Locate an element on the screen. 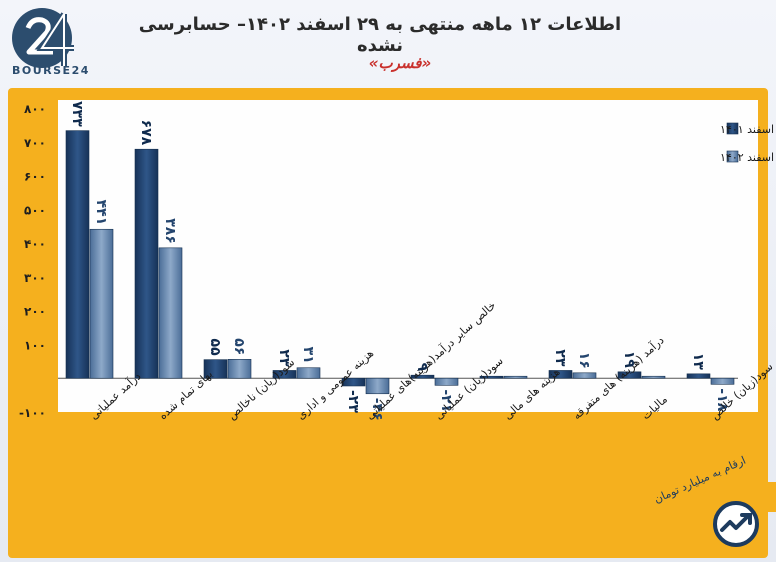 Image resolution: width=776 pixels, height=562 pixels. y-tick-label: ۶۰۰ is located at coordinates (35, 177).